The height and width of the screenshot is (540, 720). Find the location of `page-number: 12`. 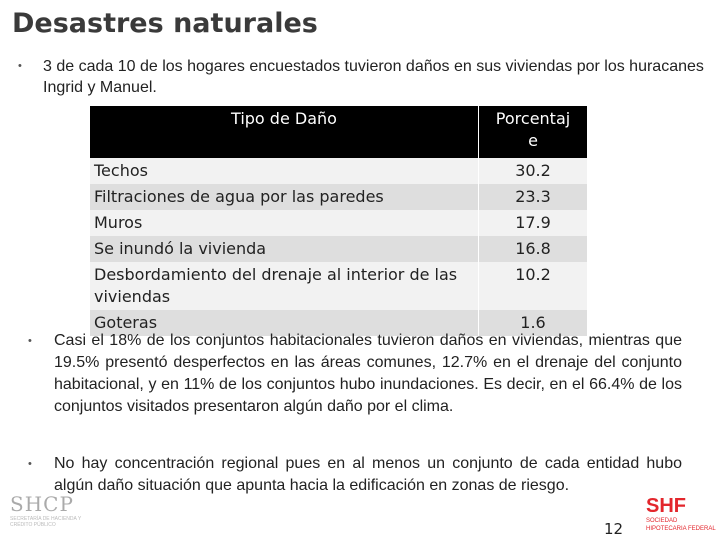

page-number: 12 is located at coordinates (614, 529).